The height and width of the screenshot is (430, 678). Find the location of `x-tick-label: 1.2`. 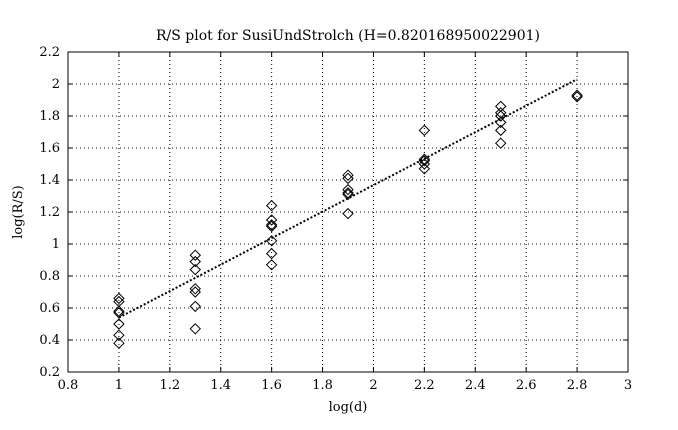

x-tick-label: 1.2 is located at coordinates (169, 385).